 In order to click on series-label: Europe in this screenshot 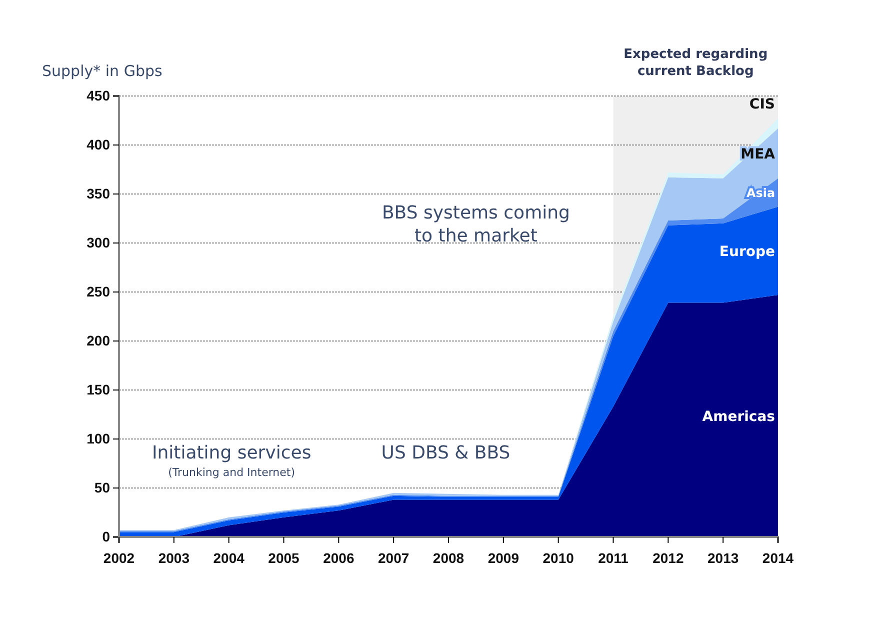, I will do `click(747, 252)`.